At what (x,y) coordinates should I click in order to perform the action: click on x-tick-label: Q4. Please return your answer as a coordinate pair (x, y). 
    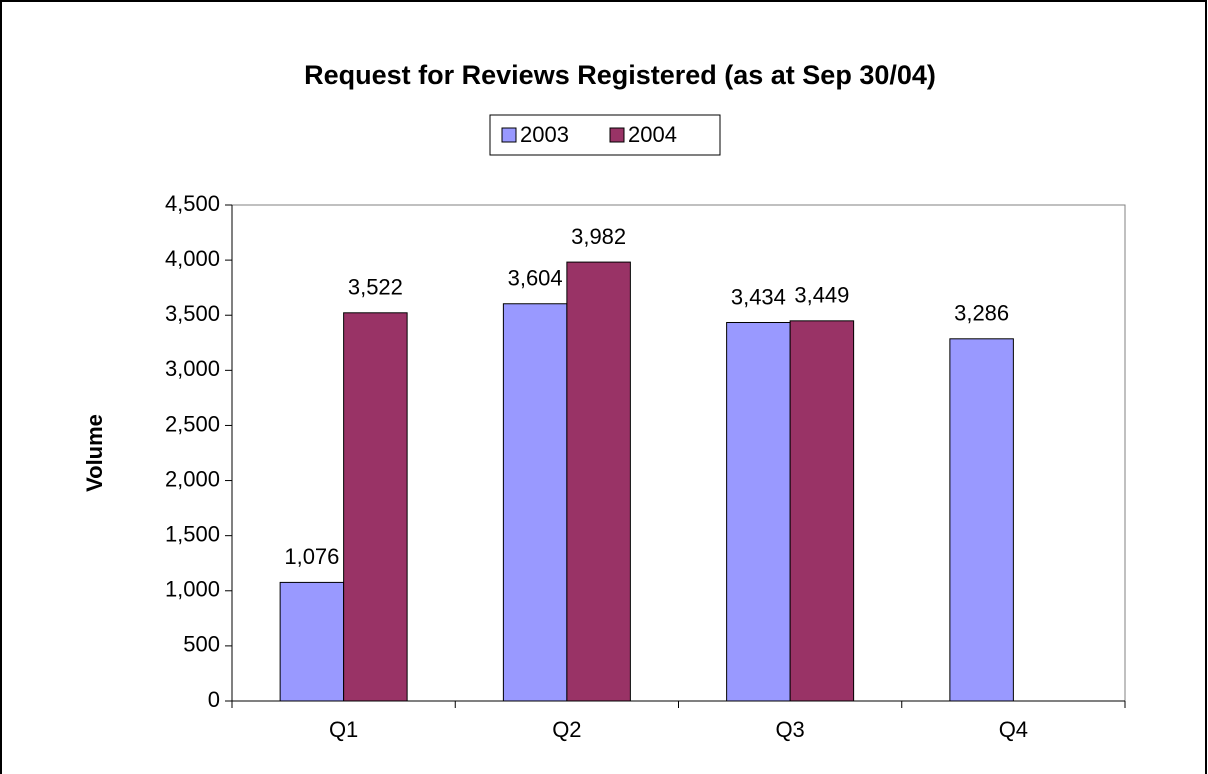
    Looking at the image, I should click on (1013, 729).